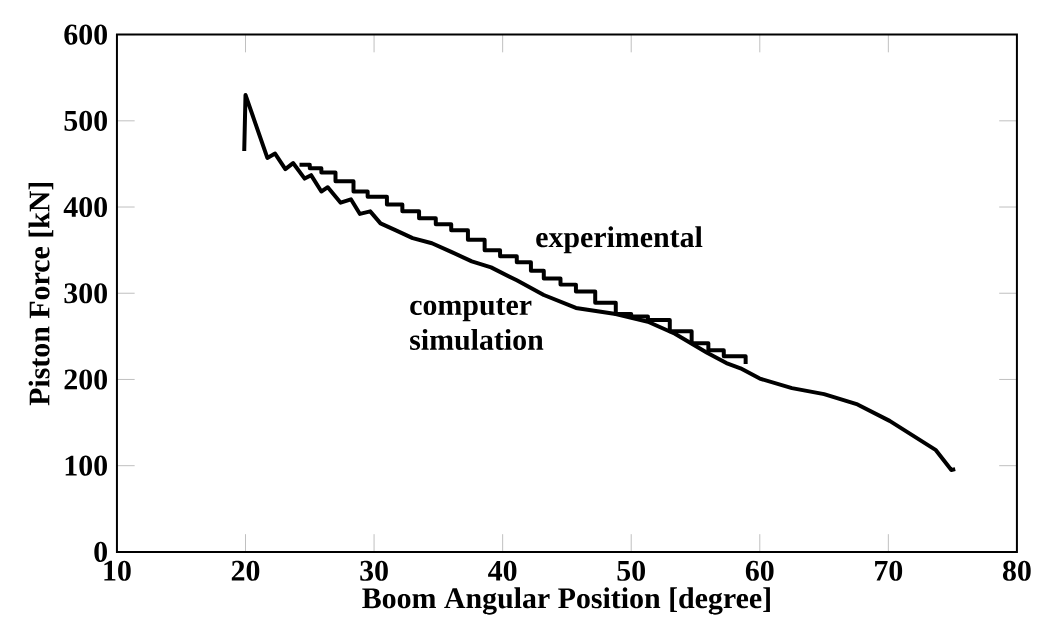  Describe the element at coordinates (631, 570) in the screenshot. I see `x-tick-label: 50` at that location.